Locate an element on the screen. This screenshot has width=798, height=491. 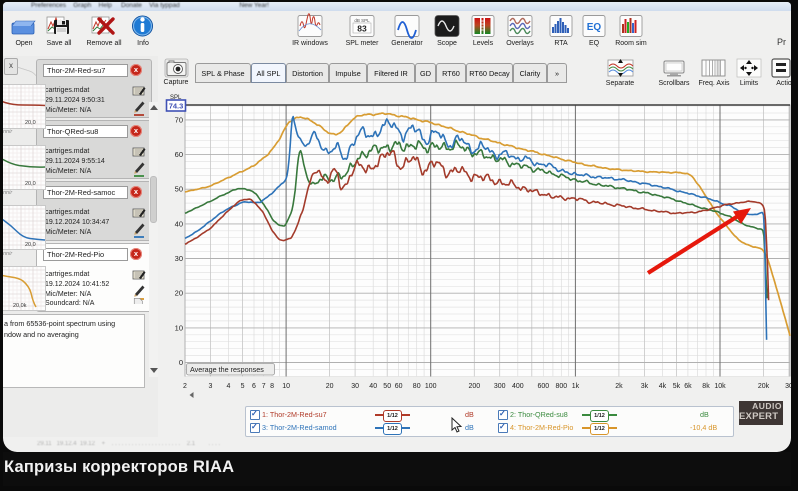
svg-text: dB SPL is located at coordinates (362, 20).